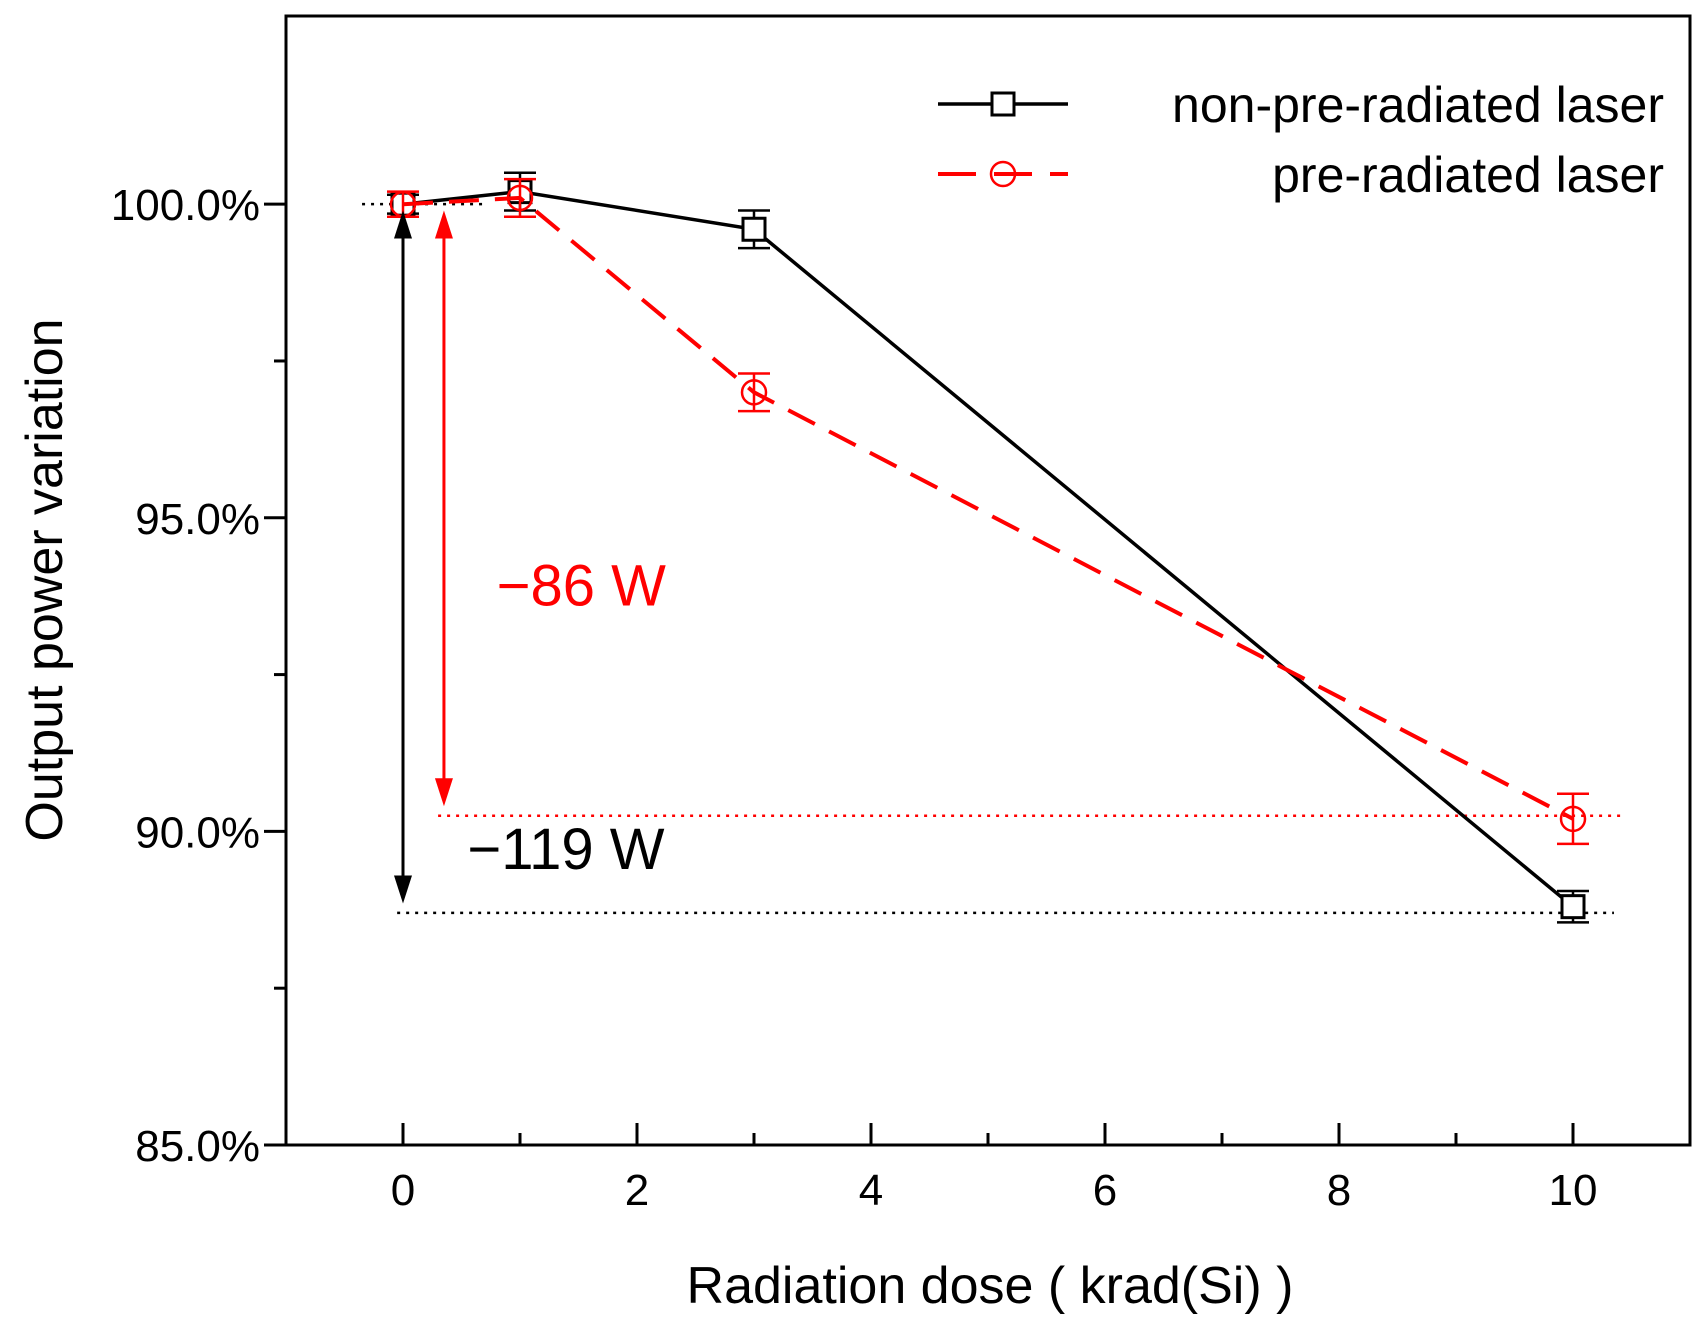  I want to click on x-tick-label: 4, so click(871, 1190).